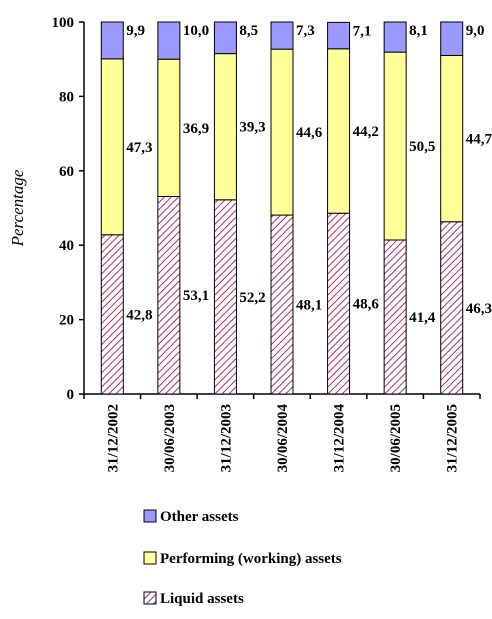 This screenshot has width=492, height=619. Describe the element at coordinates (17, 208) in the screenshot. I see `y-axis-label: Percentage` at that location.